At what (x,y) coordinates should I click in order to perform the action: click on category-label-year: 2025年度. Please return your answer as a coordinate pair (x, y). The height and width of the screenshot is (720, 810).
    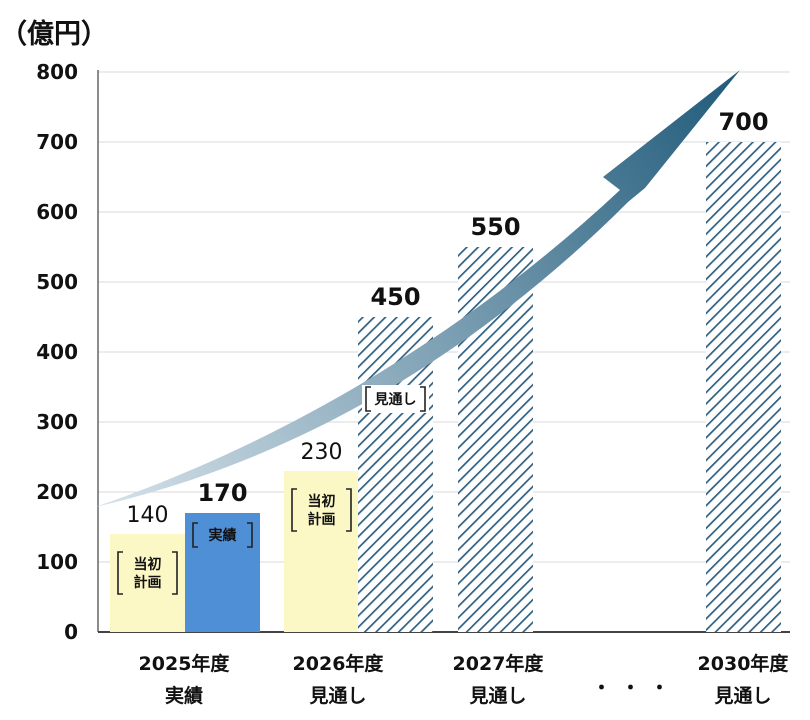
    Looking at the image, I should click on (185, 663).